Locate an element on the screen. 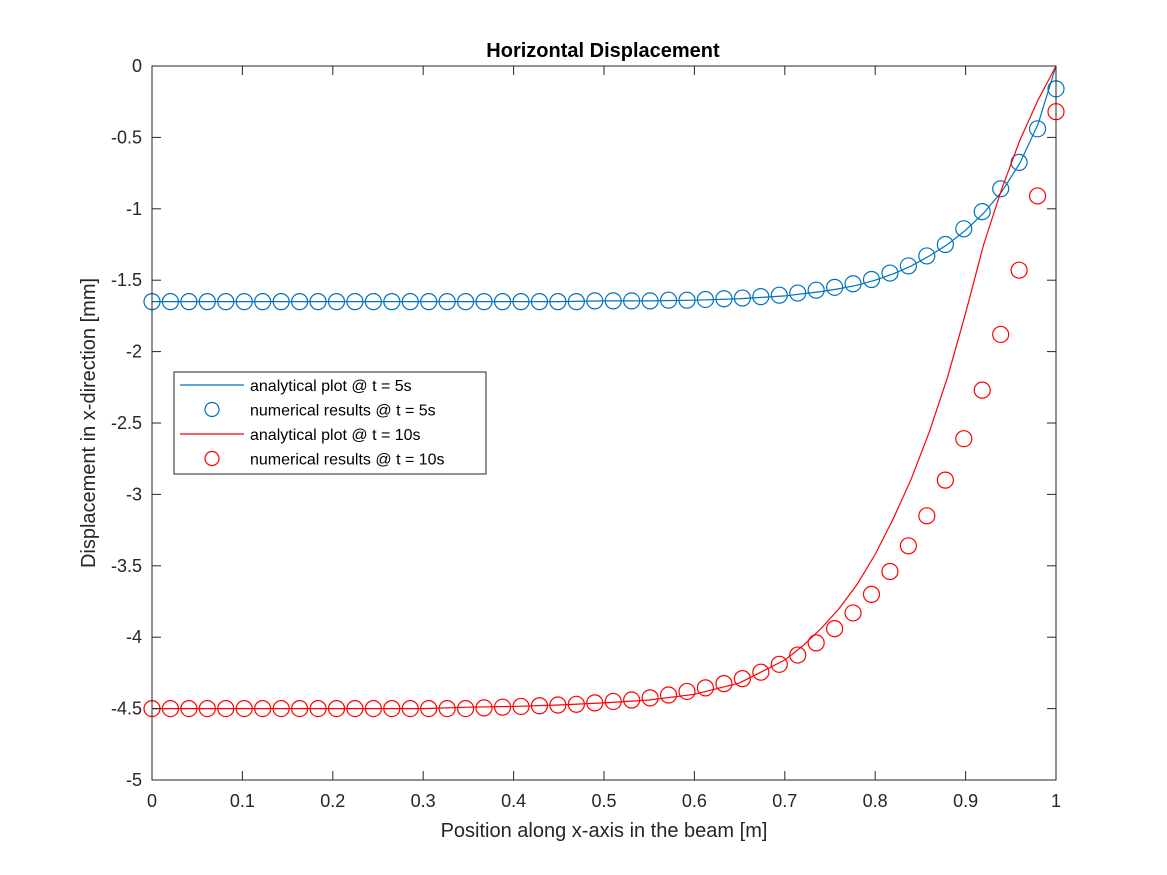  y-tick-label: -5 is located at coordinates (134, 780).